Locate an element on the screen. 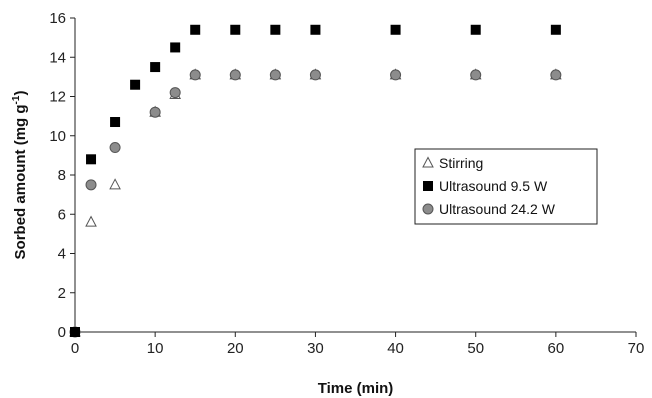 The width and height of the screenshot is (652, 398). y-tick-label: 12 is located at coordinates (57, 97).